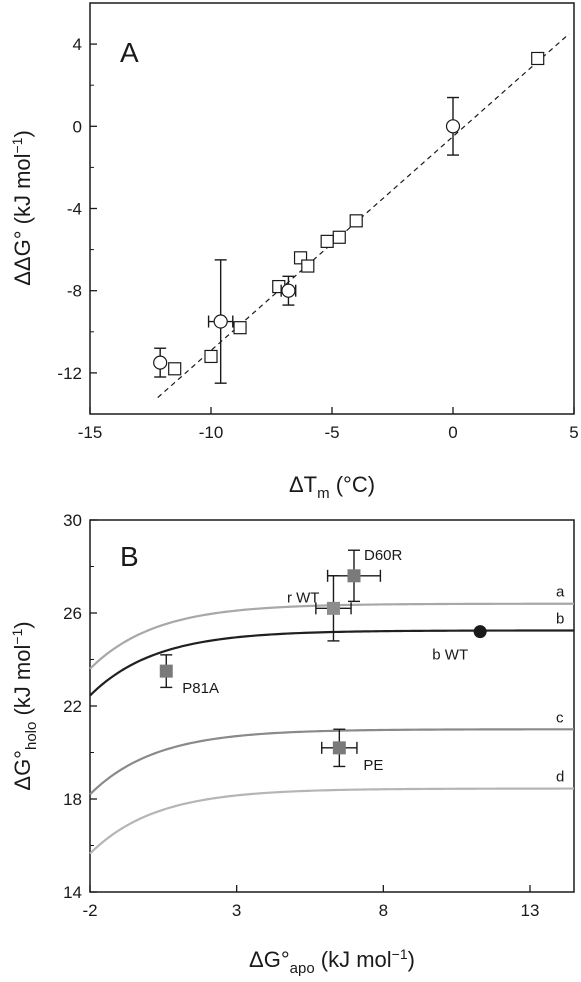 Image resolution: width=581 pixels, height=982 pixels. What do you see at coordinates (332, 961) in the screenshot?
I see `panel-b-x-axis-label: ΔG°apo (kJ mol−1)` at bounding box center [332, 961].